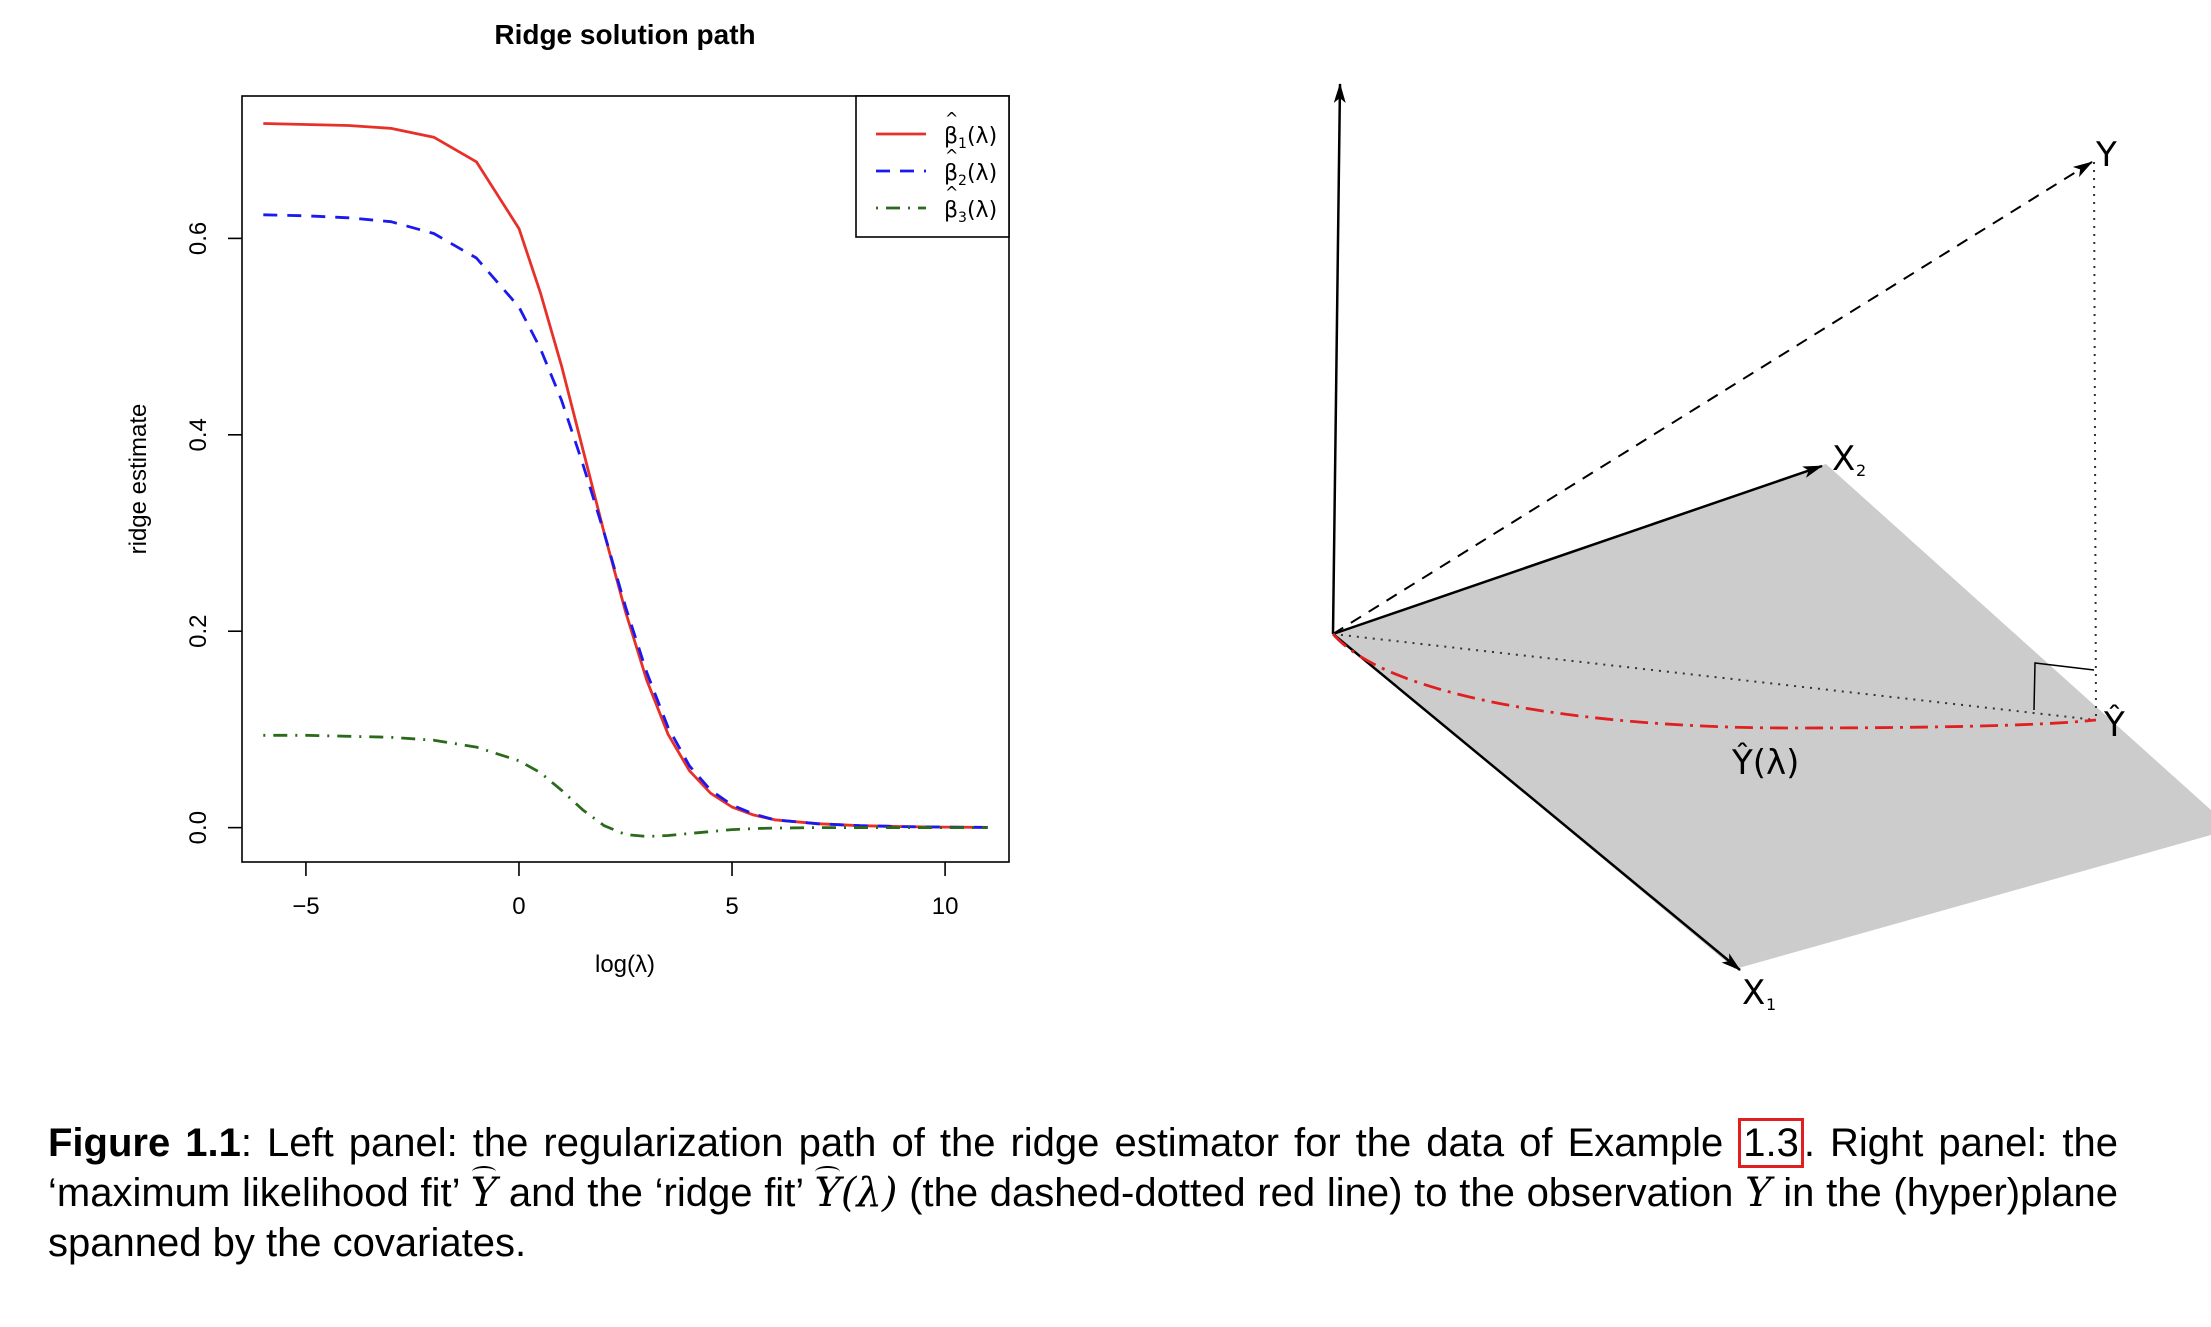 This screenshot has height=1327, width=2211. I want to click on label-x1-subscript: 1, so click(1771, 1004).